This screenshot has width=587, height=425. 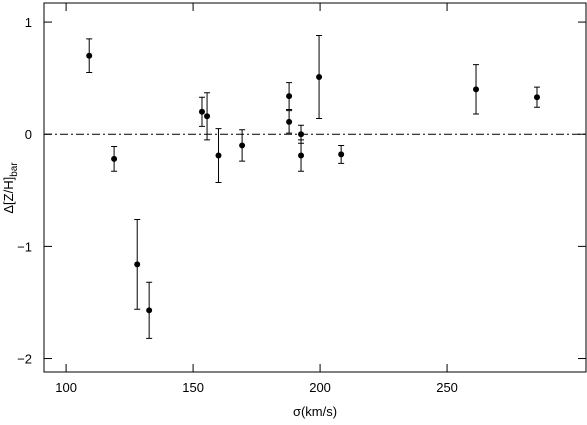 What do you see at coordinates (24, 246) in the screenshot?
I see `y-tick-label: −1` at bounding box center [24, 246].